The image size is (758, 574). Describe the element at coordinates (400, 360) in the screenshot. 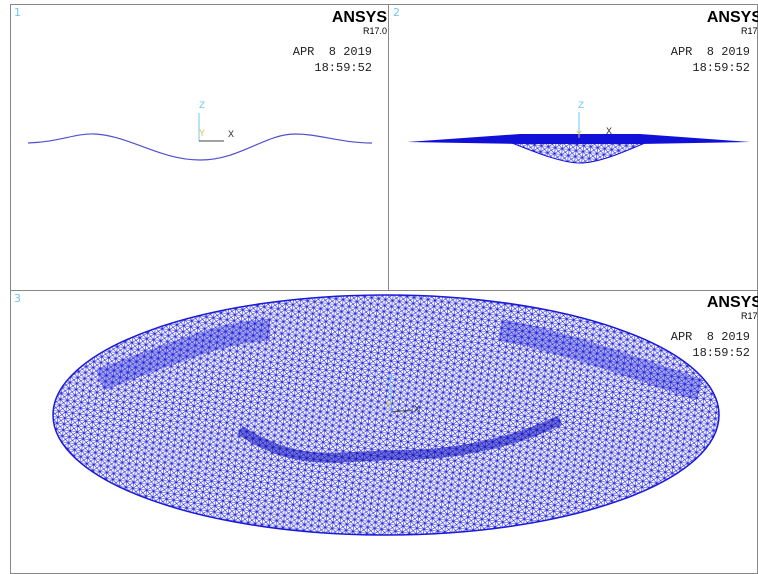

I see `mesh-shading` at that location.